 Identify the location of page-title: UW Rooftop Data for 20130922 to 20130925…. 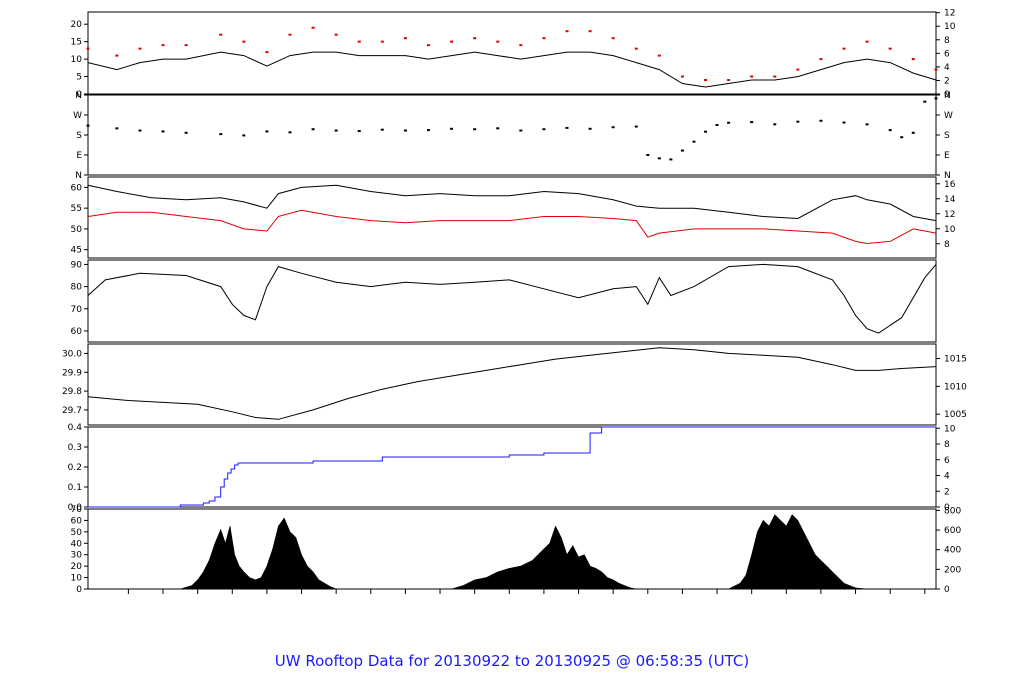
(512, 661).